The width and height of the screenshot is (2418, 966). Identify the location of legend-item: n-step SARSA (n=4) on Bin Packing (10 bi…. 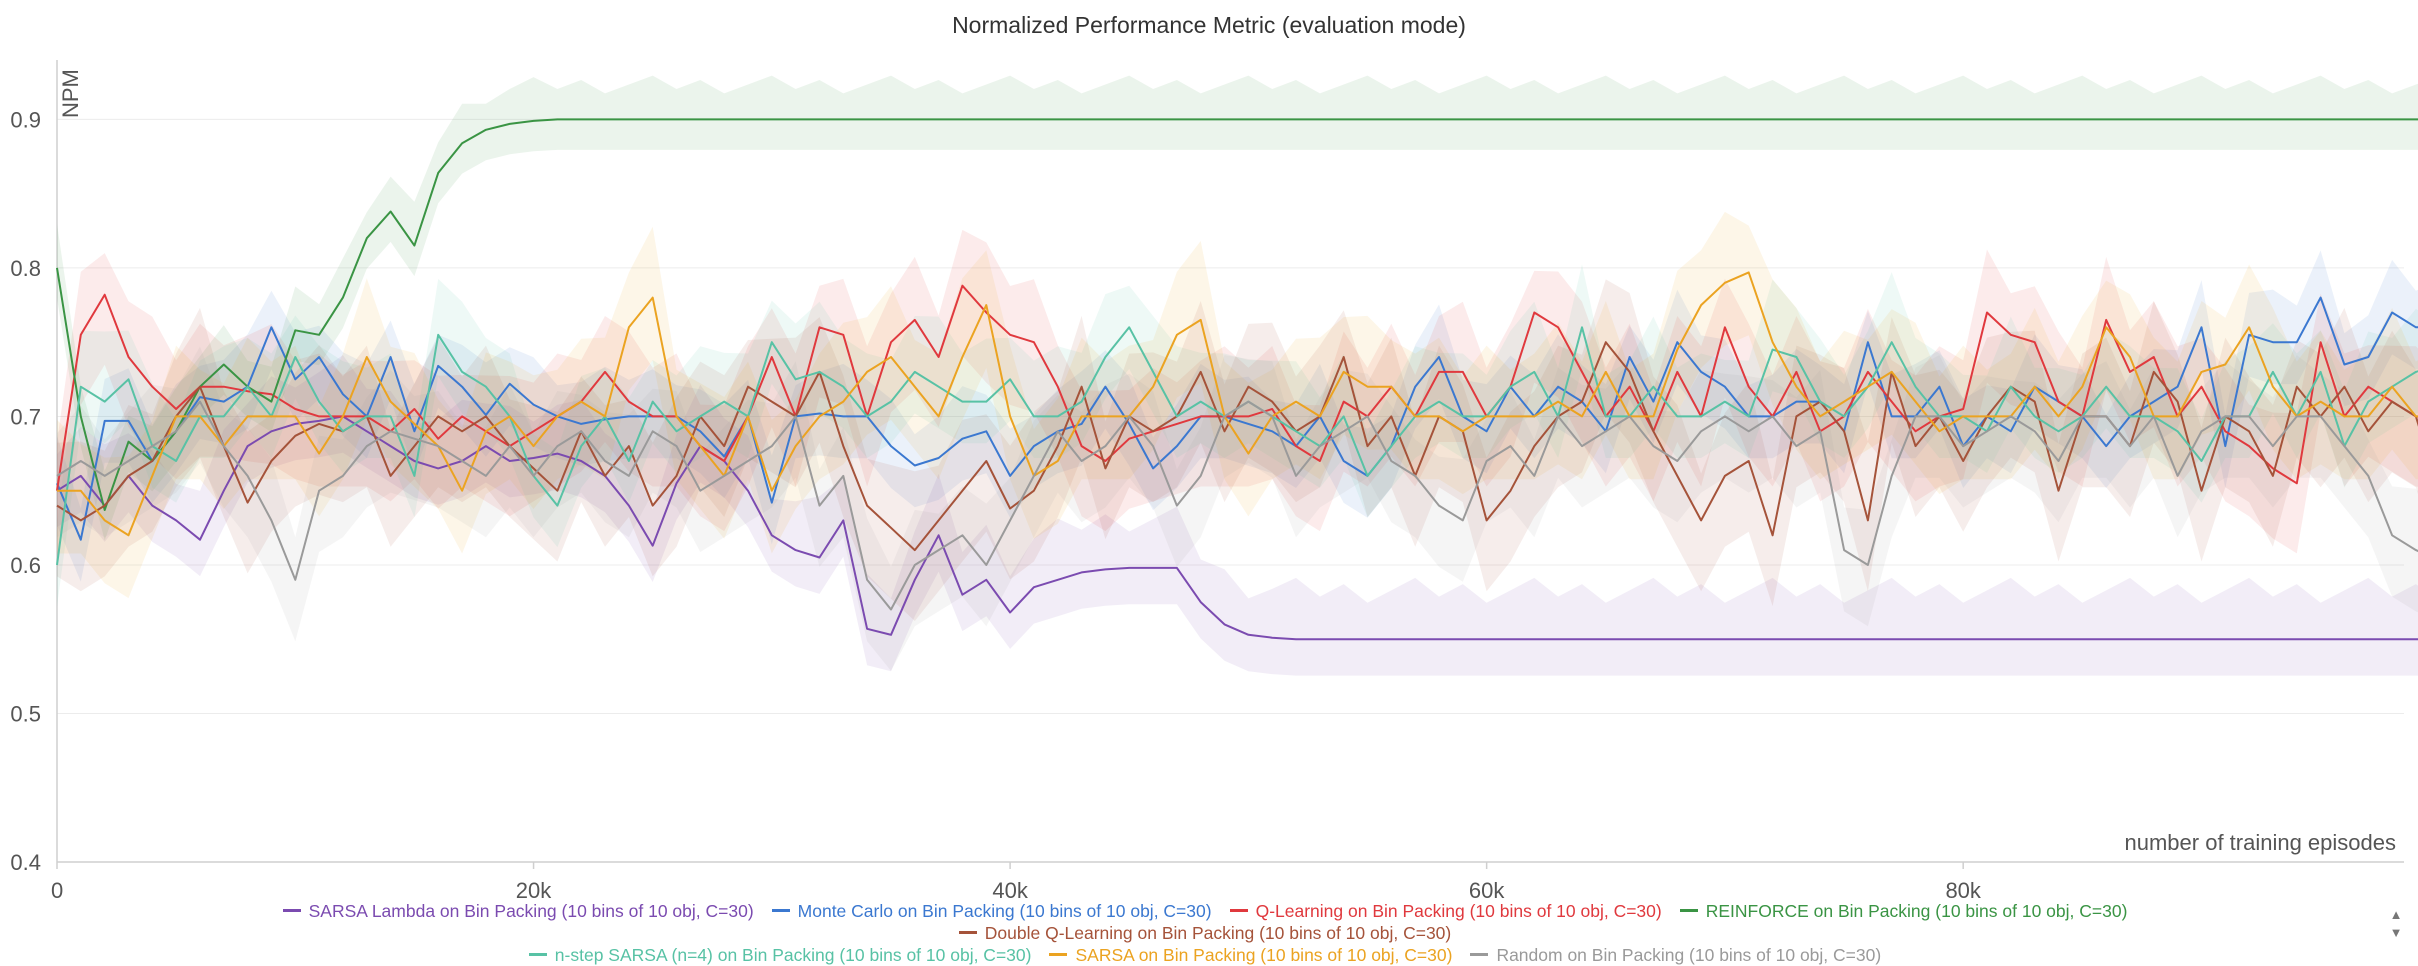
(780, 955).